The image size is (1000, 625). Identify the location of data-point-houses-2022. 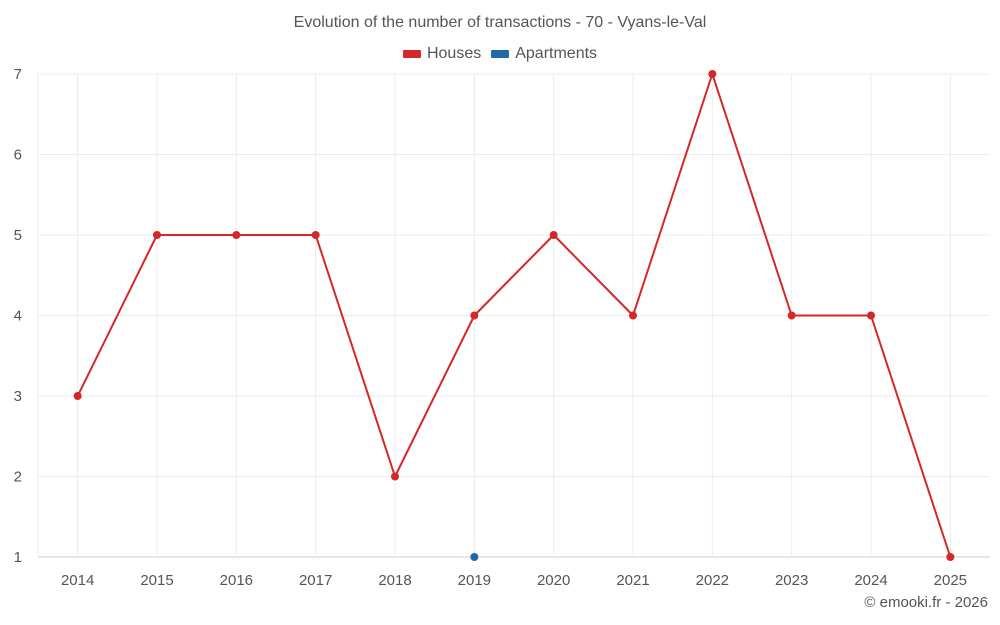
(712, 74).